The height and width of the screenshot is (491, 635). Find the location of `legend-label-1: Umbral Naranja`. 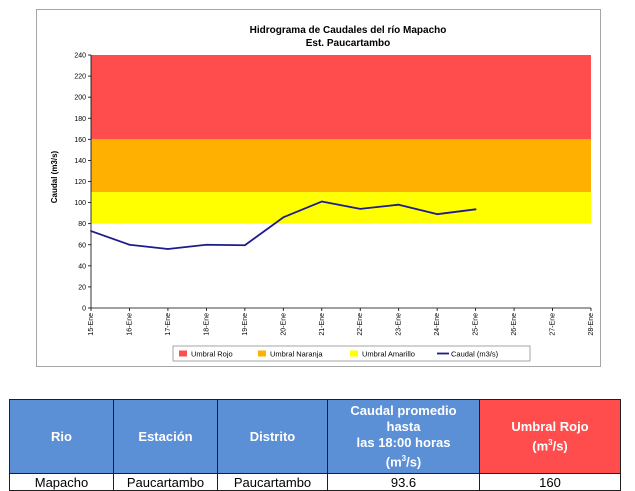

legend-label-1: Umbral Naranja is located at coordinates (296, 353).